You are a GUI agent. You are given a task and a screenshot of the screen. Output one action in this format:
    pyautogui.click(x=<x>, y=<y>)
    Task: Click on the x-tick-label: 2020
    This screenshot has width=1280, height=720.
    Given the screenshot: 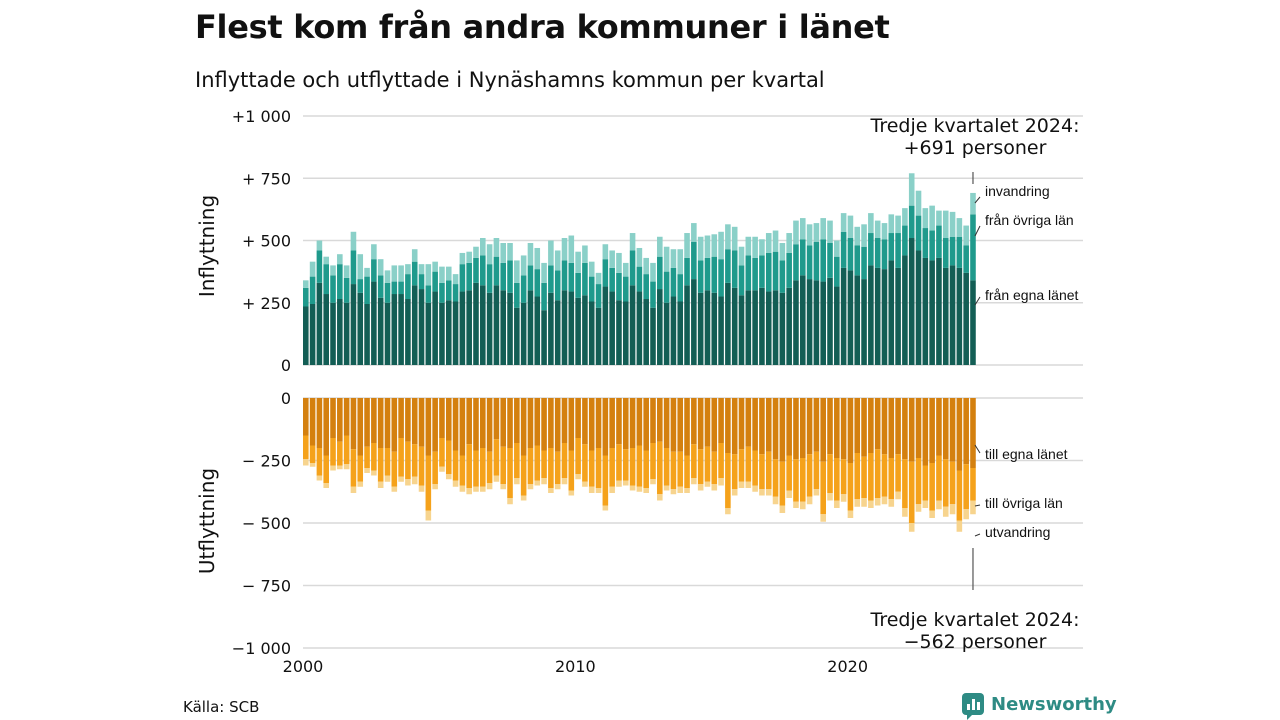 What is the action you would take?
    pyautogui.click(x=847, y=666)
    